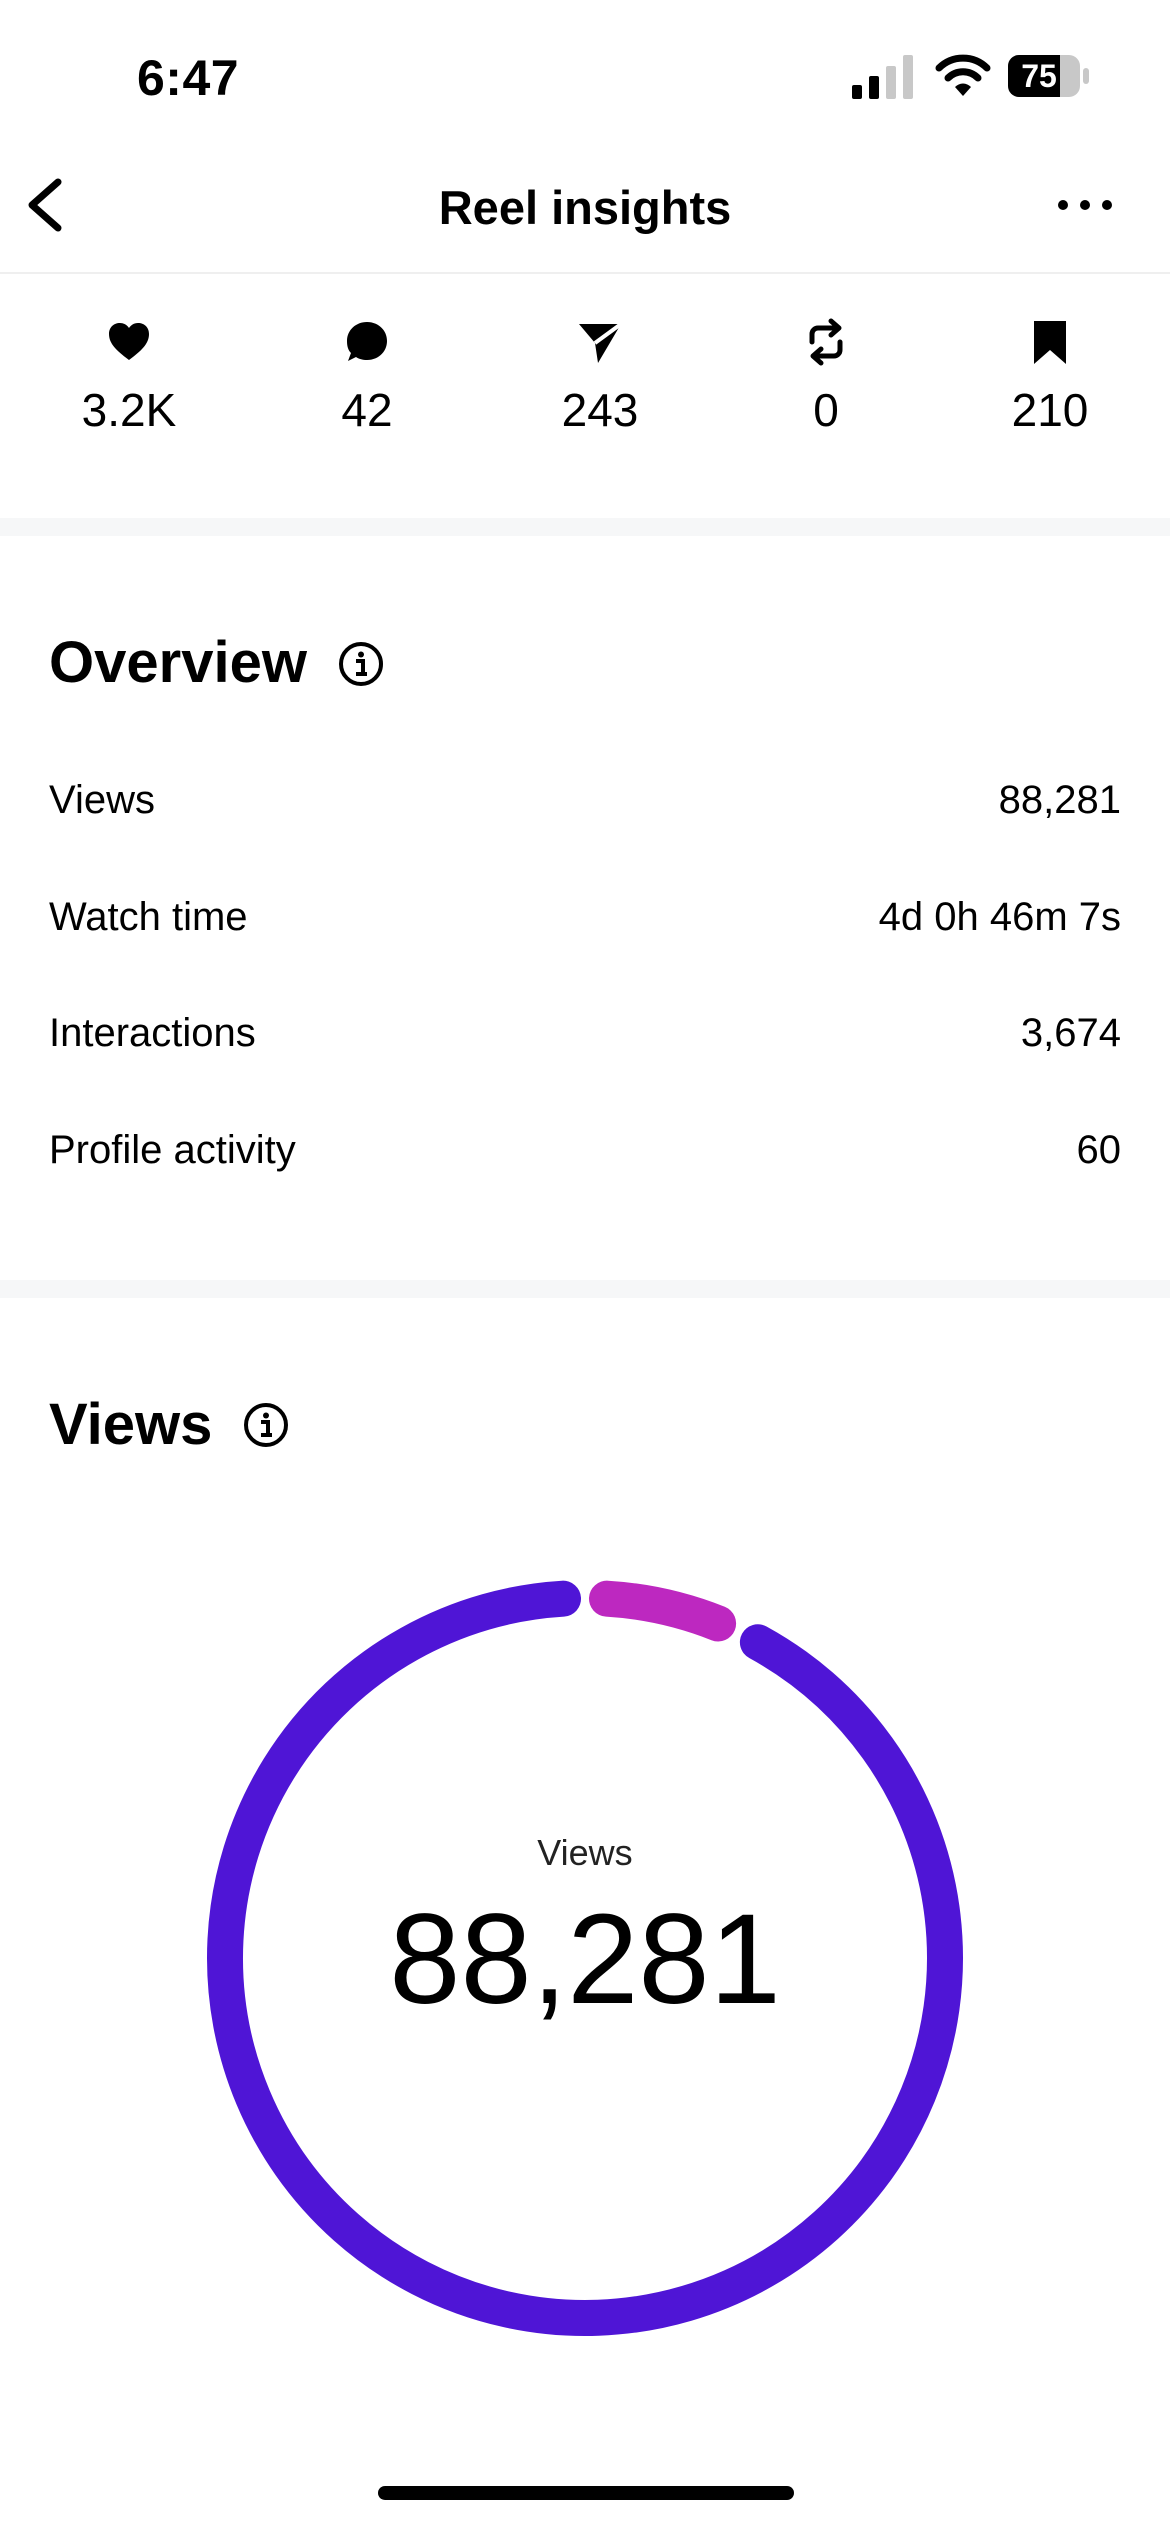 This screenshot has width=1170, height=2532. I want to click on overview-row-profile-activity: Profile activity 60, so click(585, 1150).